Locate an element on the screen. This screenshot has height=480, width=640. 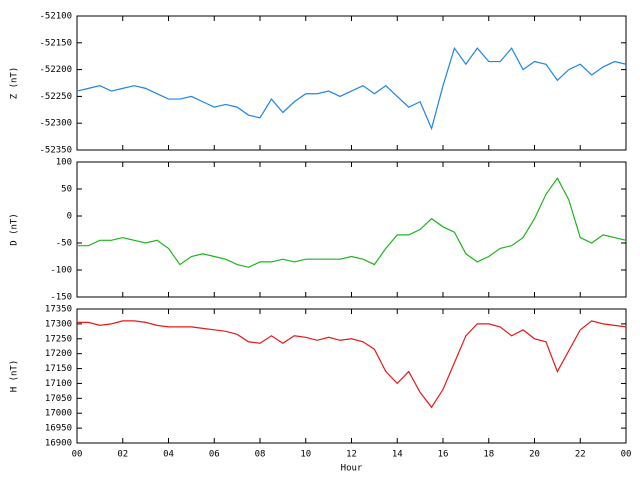
y-tick-label: 16950 is located at coordinates (58, 429).